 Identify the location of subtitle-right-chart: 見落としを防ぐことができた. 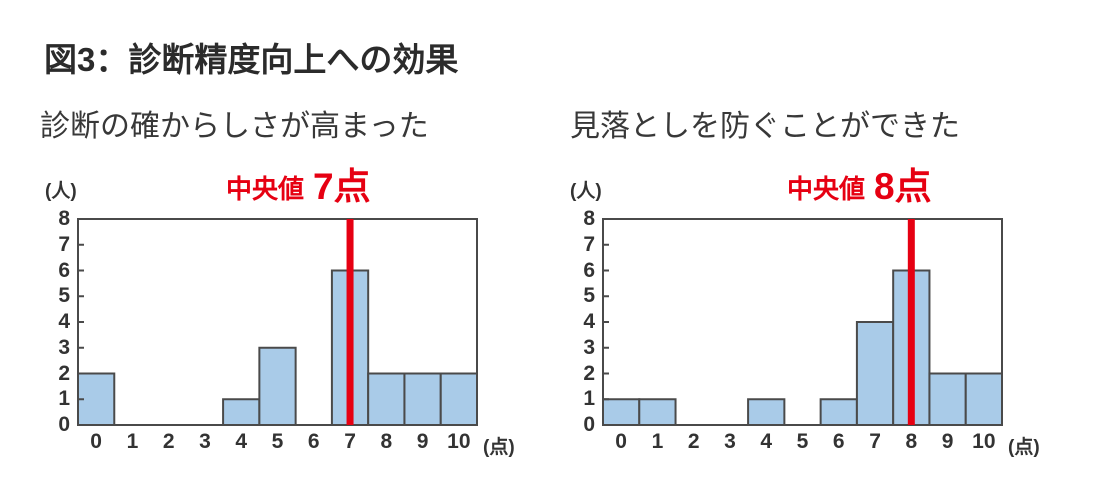
(765, 126).